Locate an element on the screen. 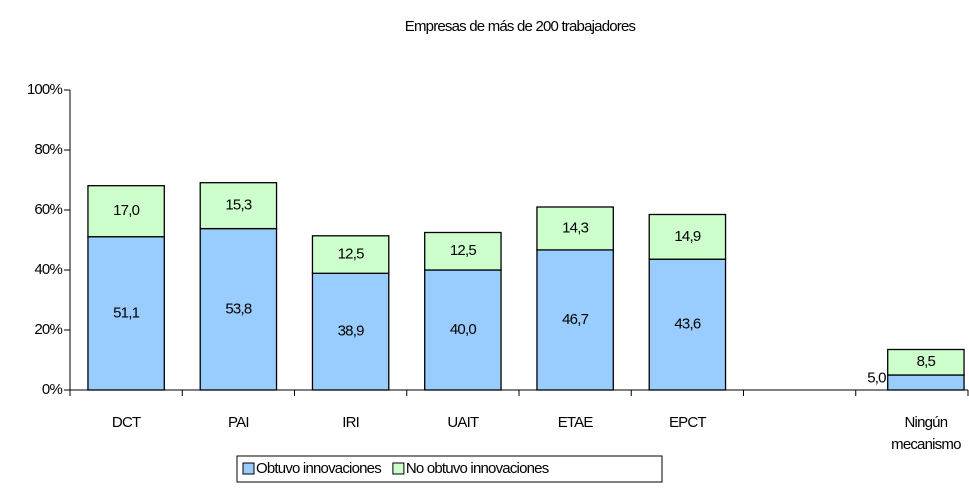 This screenshot has width=969, height=488. value-label: 15,3 is located at coordinates (238, 205).